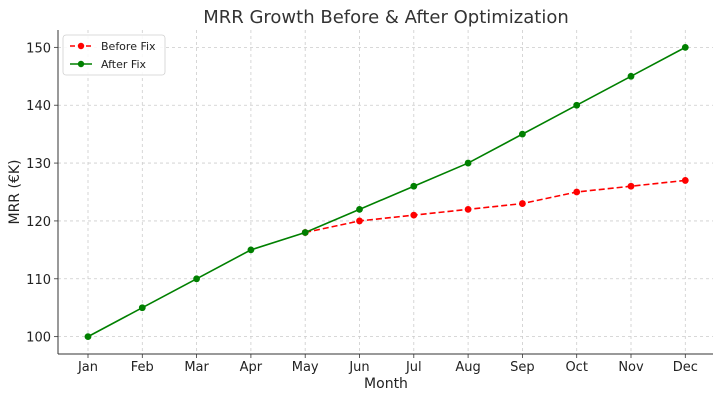 This screenshot has height=400, width=721. I want to click on chart-title: MRR Growth Before & After Optimization, so click(386, 17).